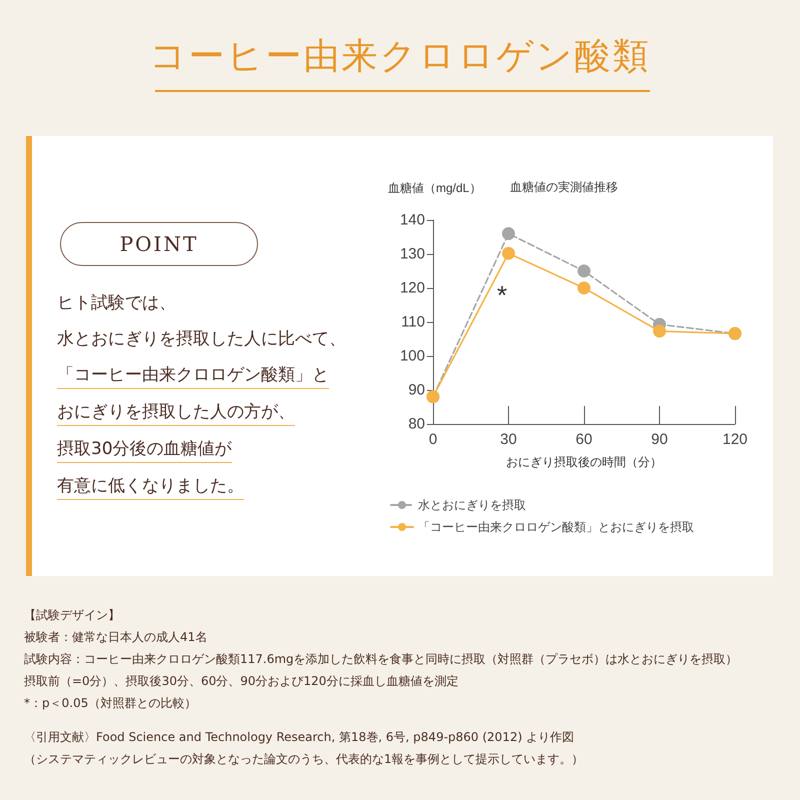  I want to click on text: 被験者：健常な日本人の成人41名, so click(116, 637).